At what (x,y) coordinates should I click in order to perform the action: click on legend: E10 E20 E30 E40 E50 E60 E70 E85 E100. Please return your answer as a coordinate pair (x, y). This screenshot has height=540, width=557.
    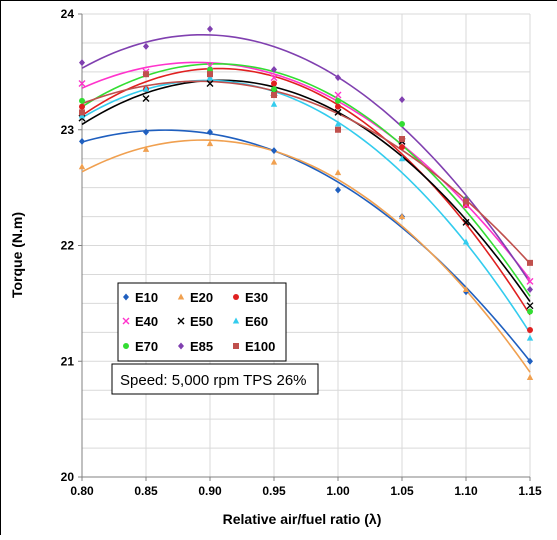
    Looking at the image, I should click on (202, 322).